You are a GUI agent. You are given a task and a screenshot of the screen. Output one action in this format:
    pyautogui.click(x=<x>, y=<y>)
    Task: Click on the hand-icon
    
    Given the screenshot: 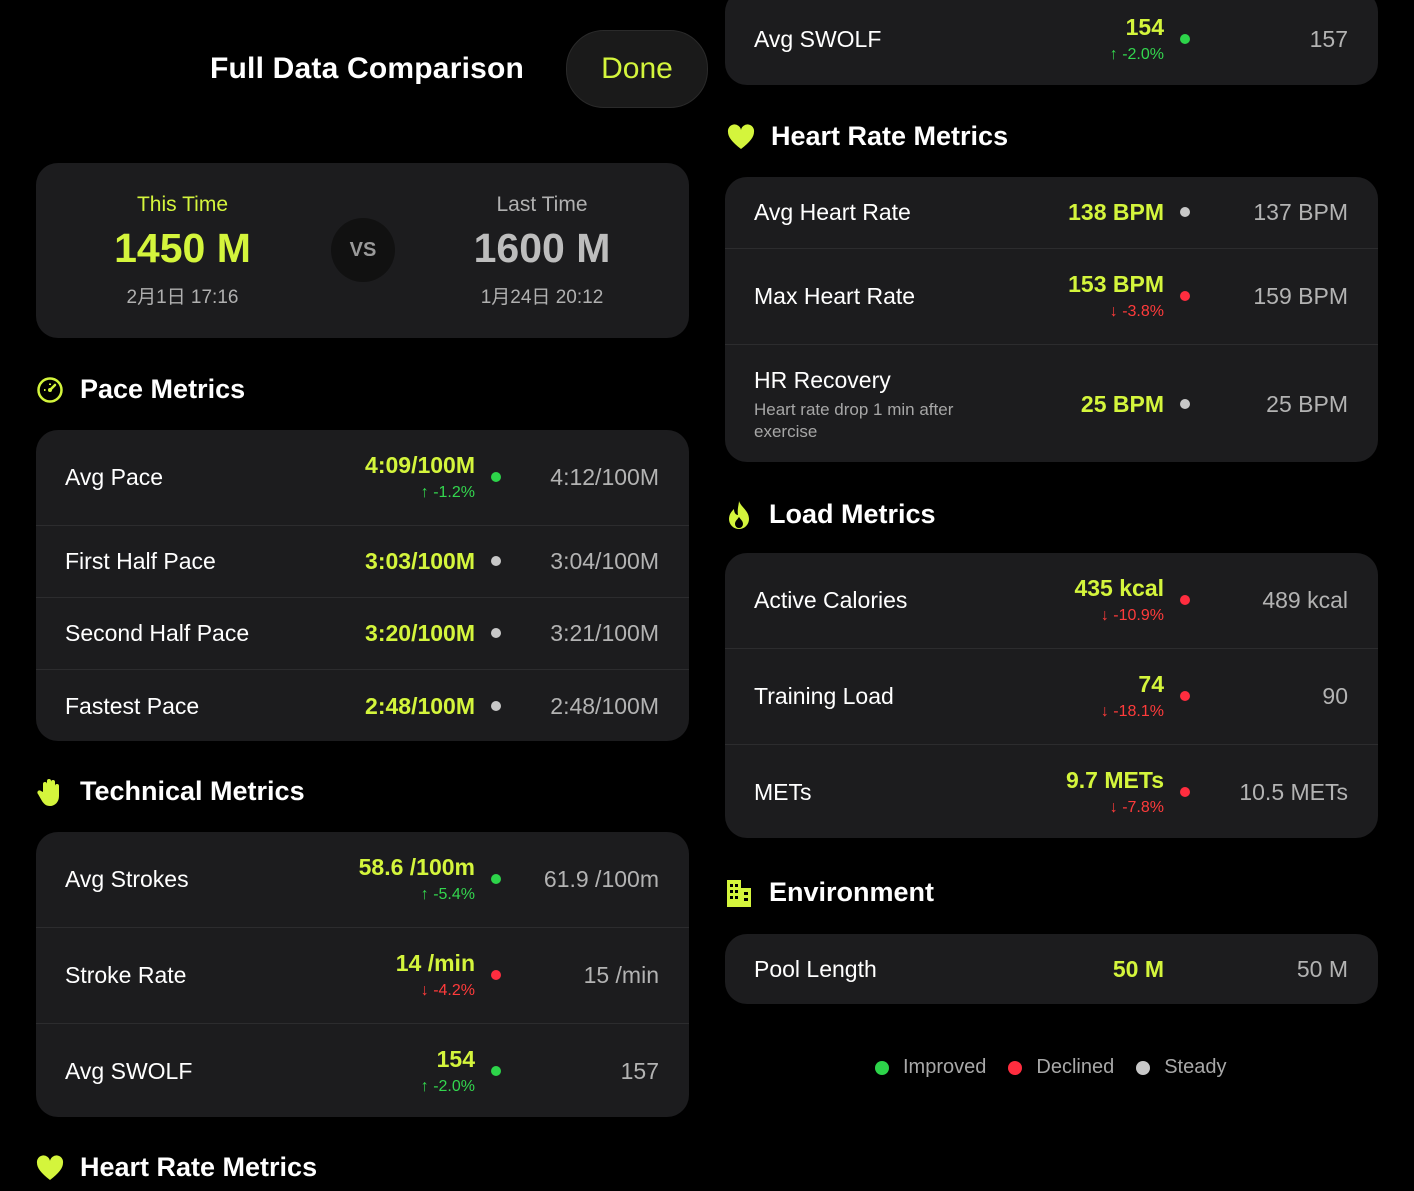 What is the action you would take?
    pyautogui.click(x=50, y=792)
    